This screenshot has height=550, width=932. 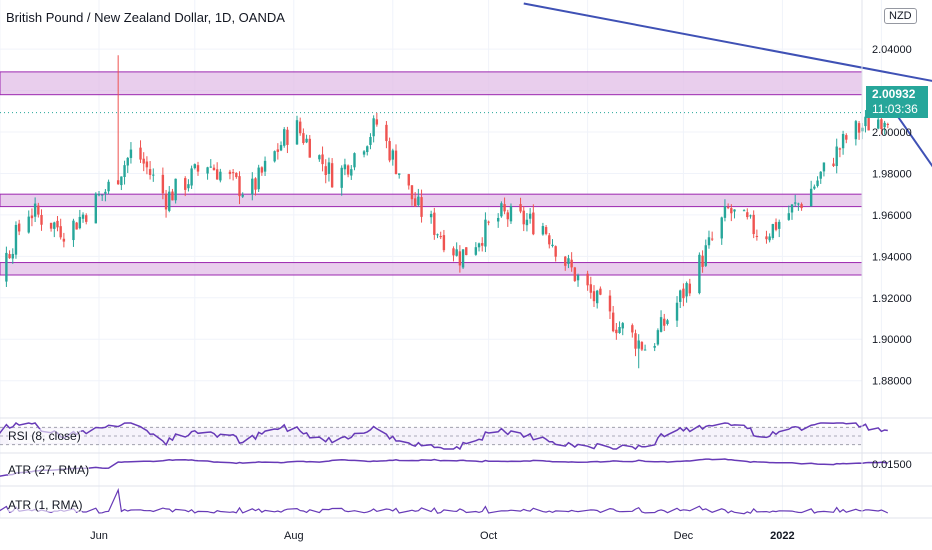 What do you see at coordinates (912, 139) in the screenshot?
I see `forecast-arrow` at bounding box center [912, 139].